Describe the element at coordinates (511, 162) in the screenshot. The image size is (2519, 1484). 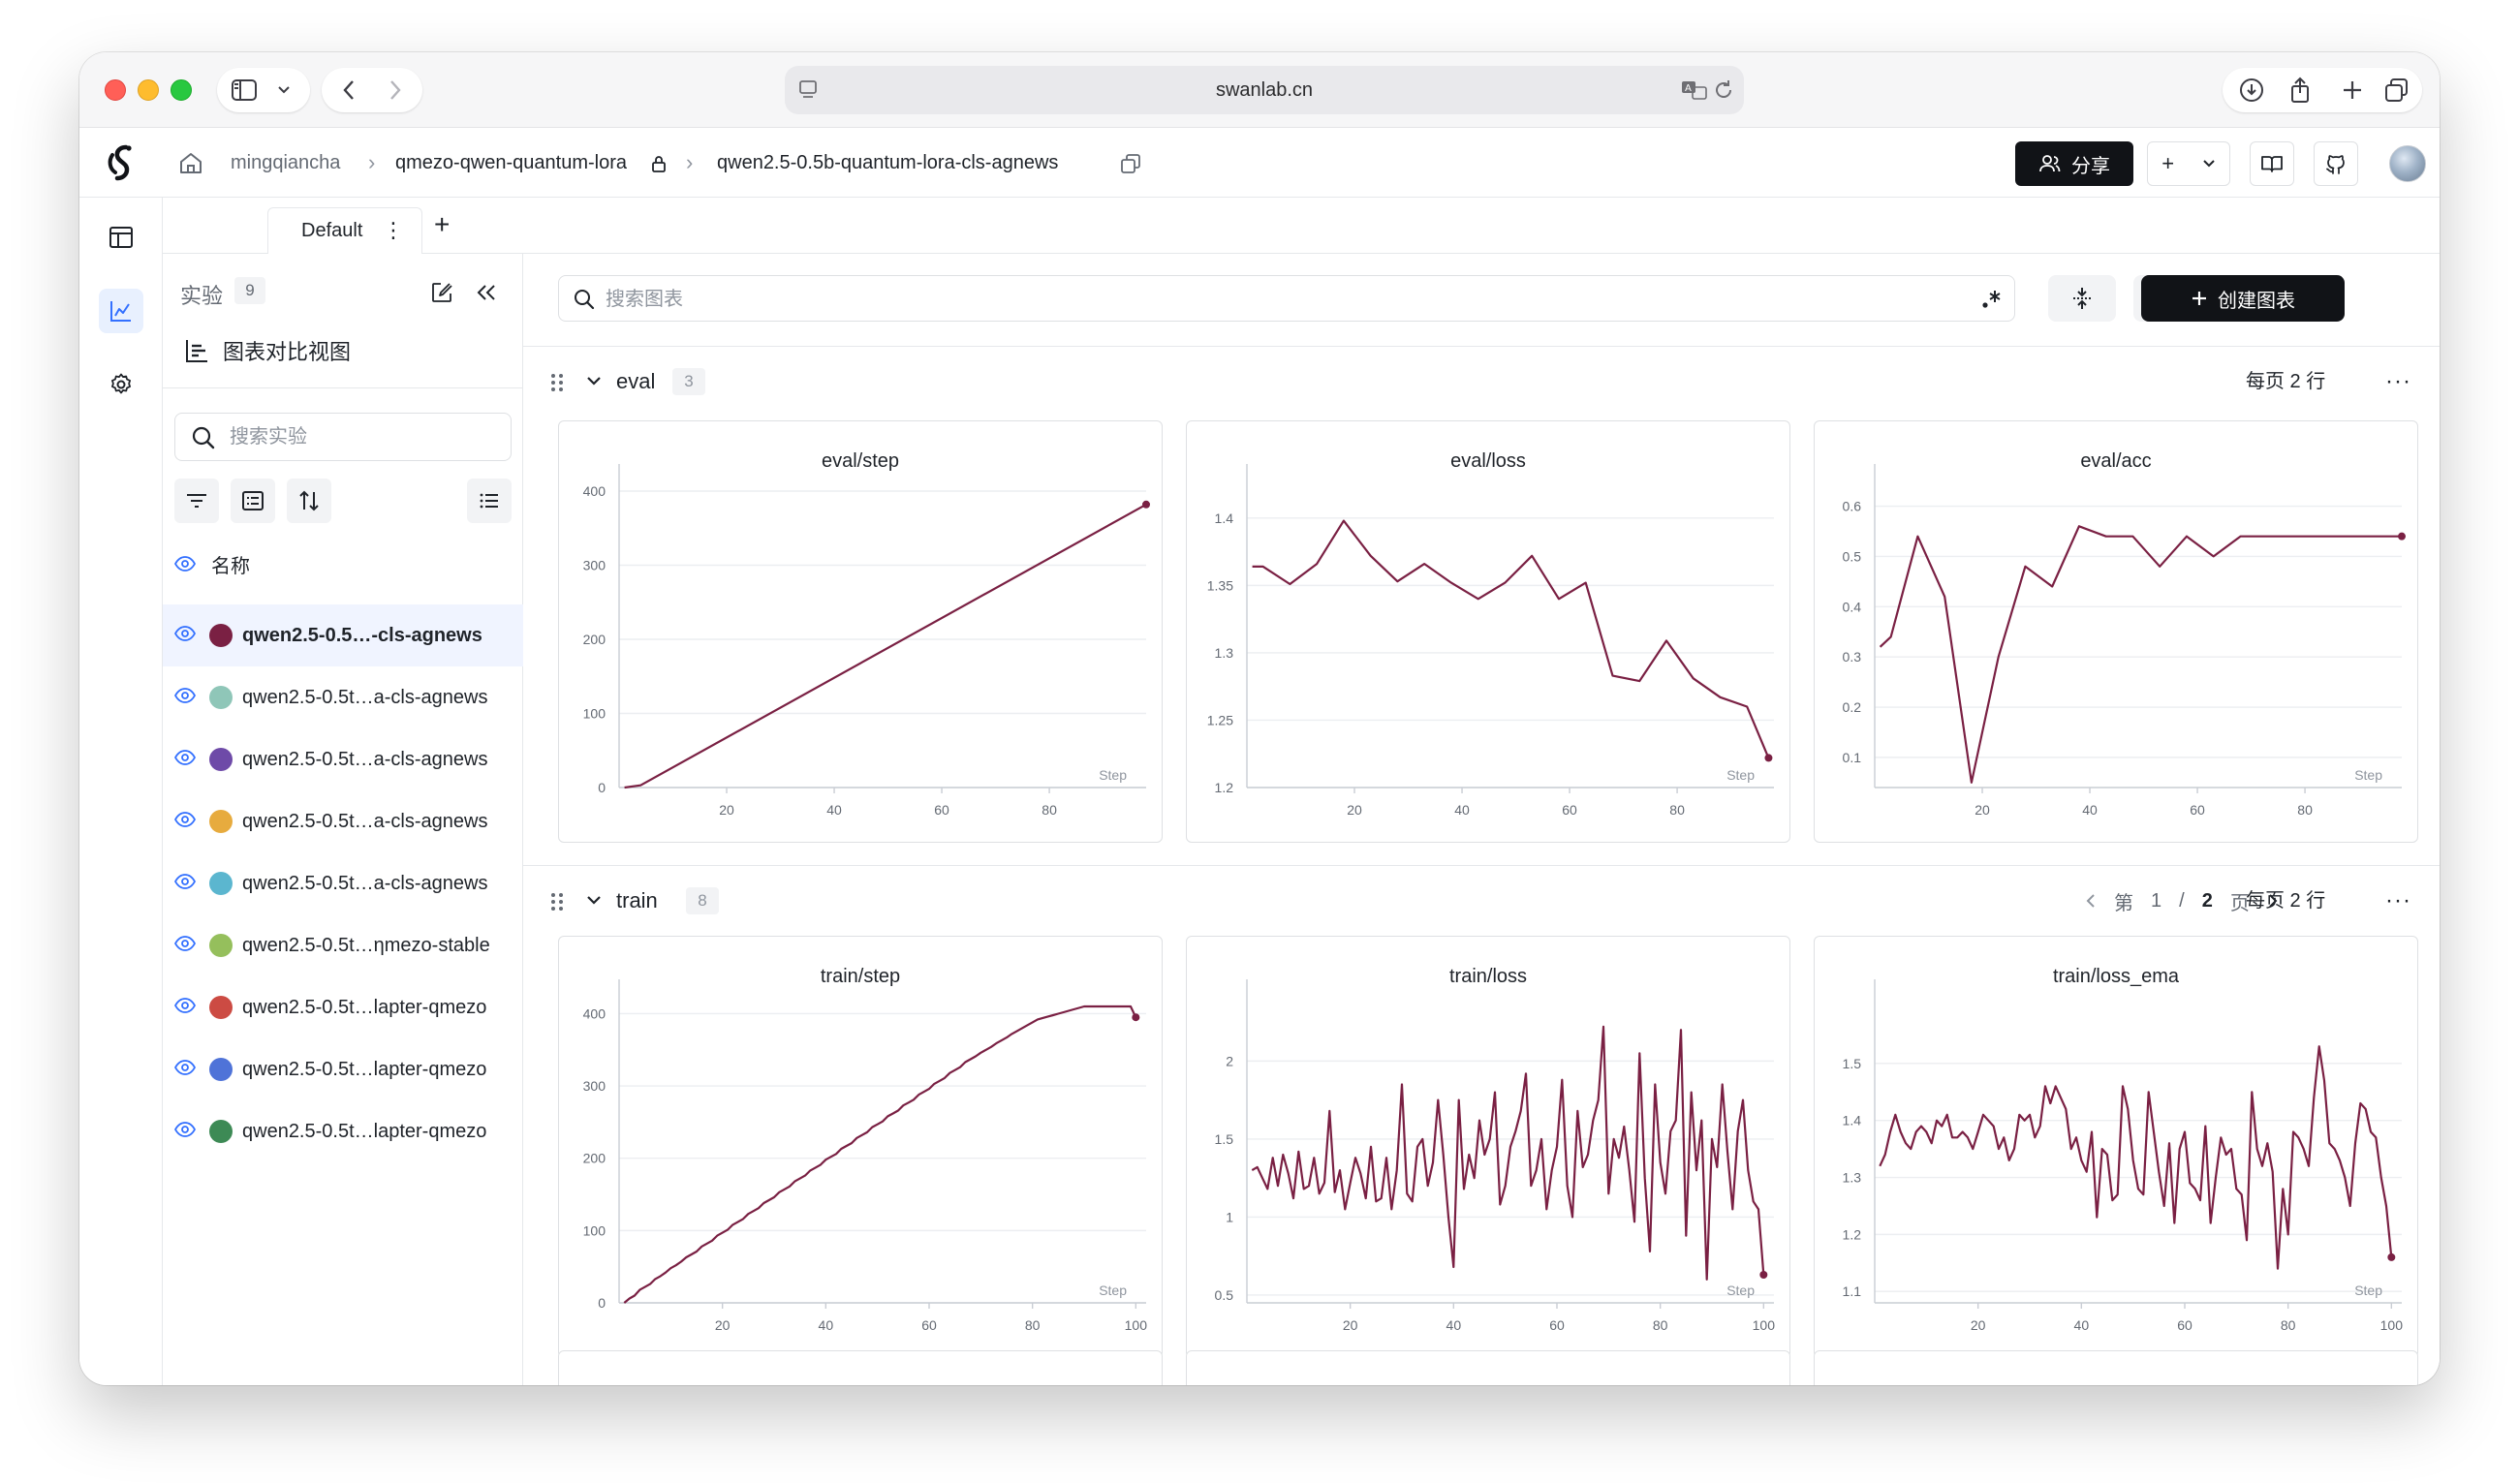
I see `breadcrumb-project: qmezo-qwen-quantum-lora` at that location.